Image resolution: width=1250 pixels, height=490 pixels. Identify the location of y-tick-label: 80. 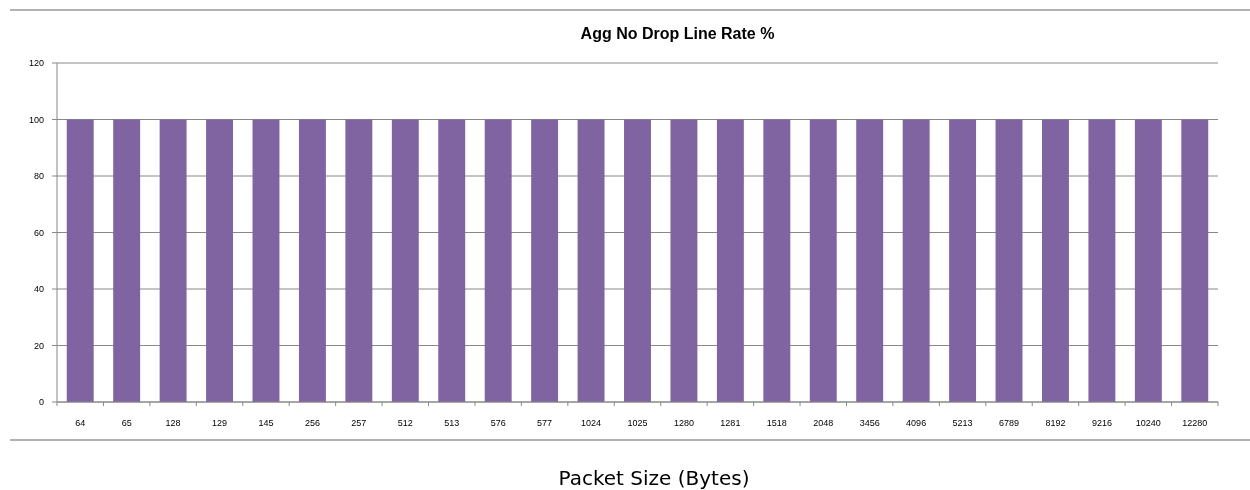
(38, 176).